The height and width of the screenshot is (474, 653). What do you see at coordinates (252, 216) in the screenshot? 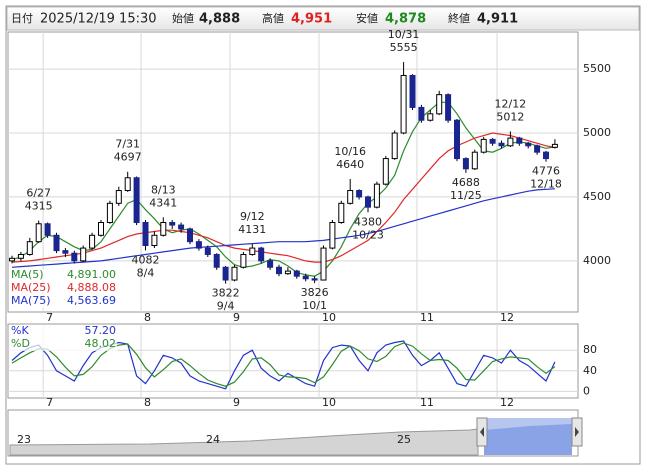
I see `annotation-date: 9/12` at bounding box center [252, 216].